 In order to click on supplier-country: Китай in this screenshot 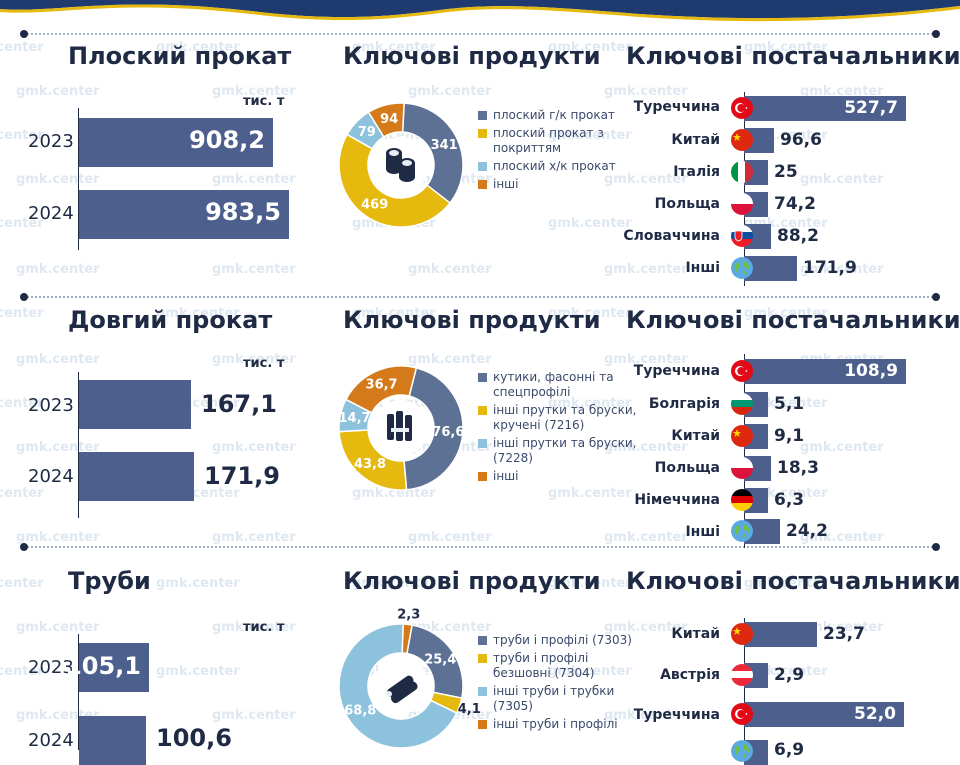, I will do `click(695, 436)`.